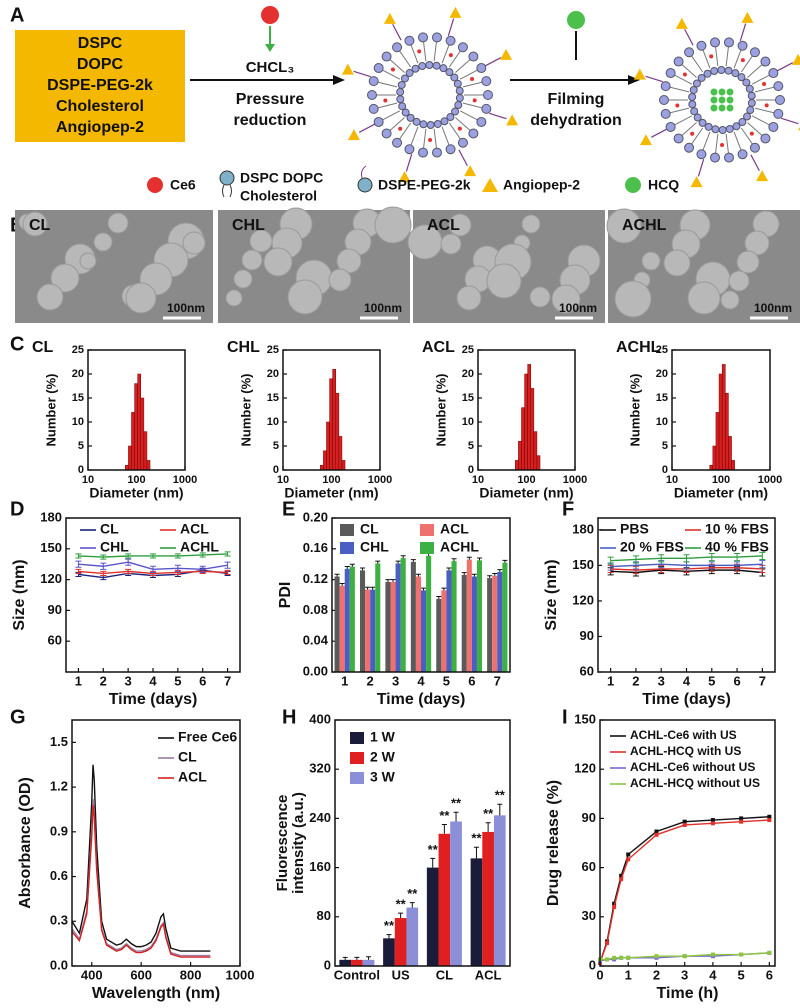 This screenshot has width=800, height=1008. I want to click on y-tick-label: 10, so click(662, 422).